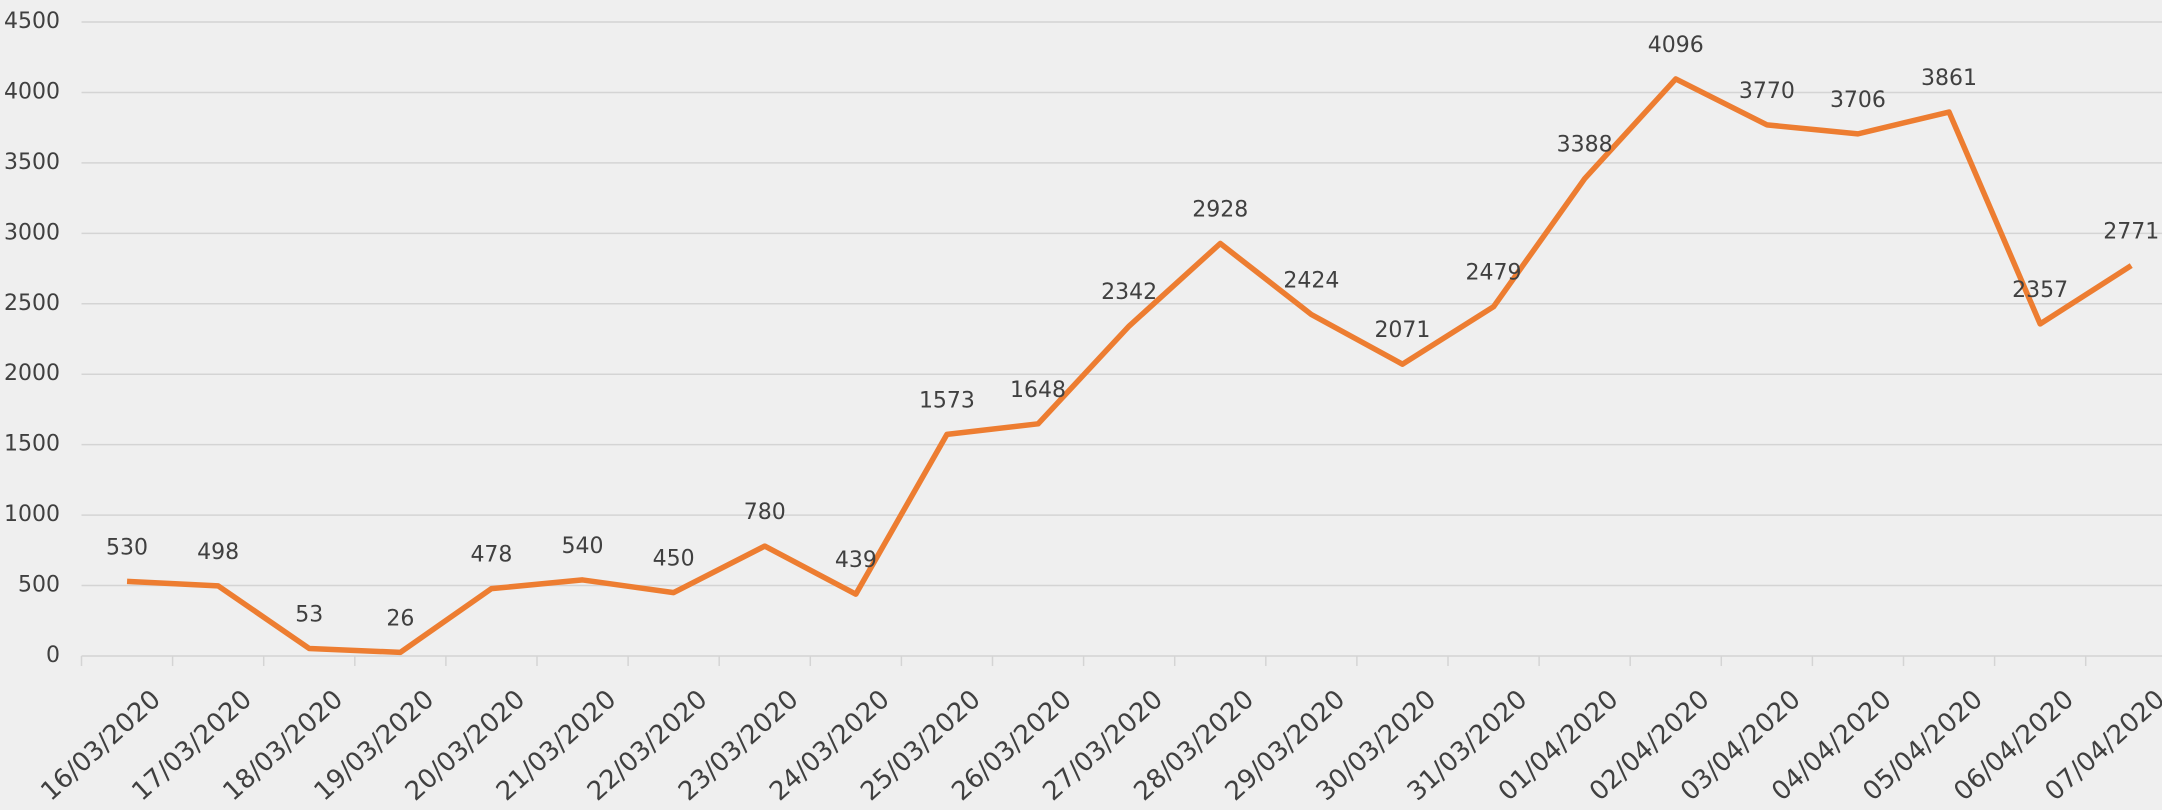 Image resolution: width=2162 pixels, height=810 pixels. What do you see at coordinates (1220, 209) in the screenshot?
I see `data-label: 2928` at bounding box center [1220, 209].